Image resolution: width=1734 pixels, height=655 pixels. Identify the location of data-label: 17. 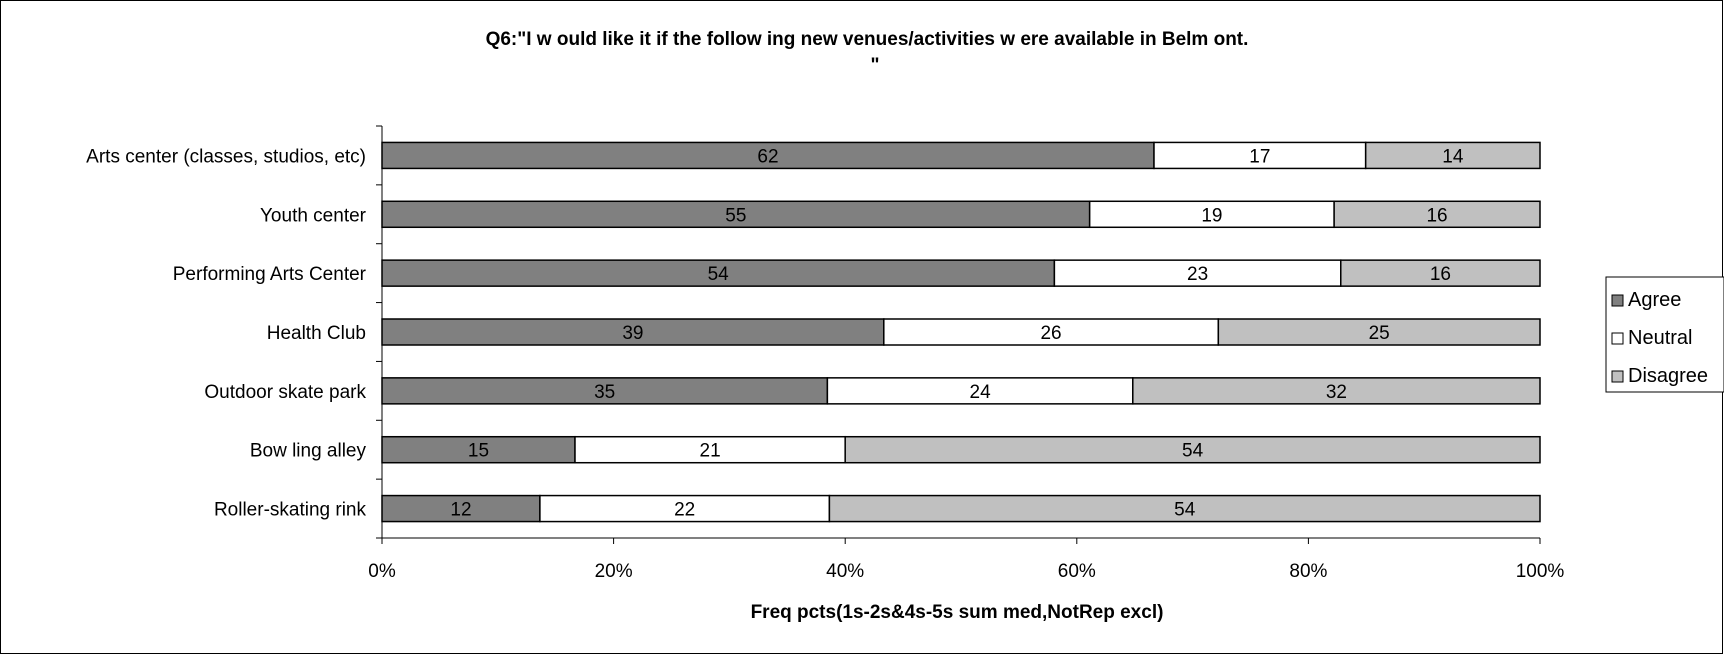
(1259, 156).